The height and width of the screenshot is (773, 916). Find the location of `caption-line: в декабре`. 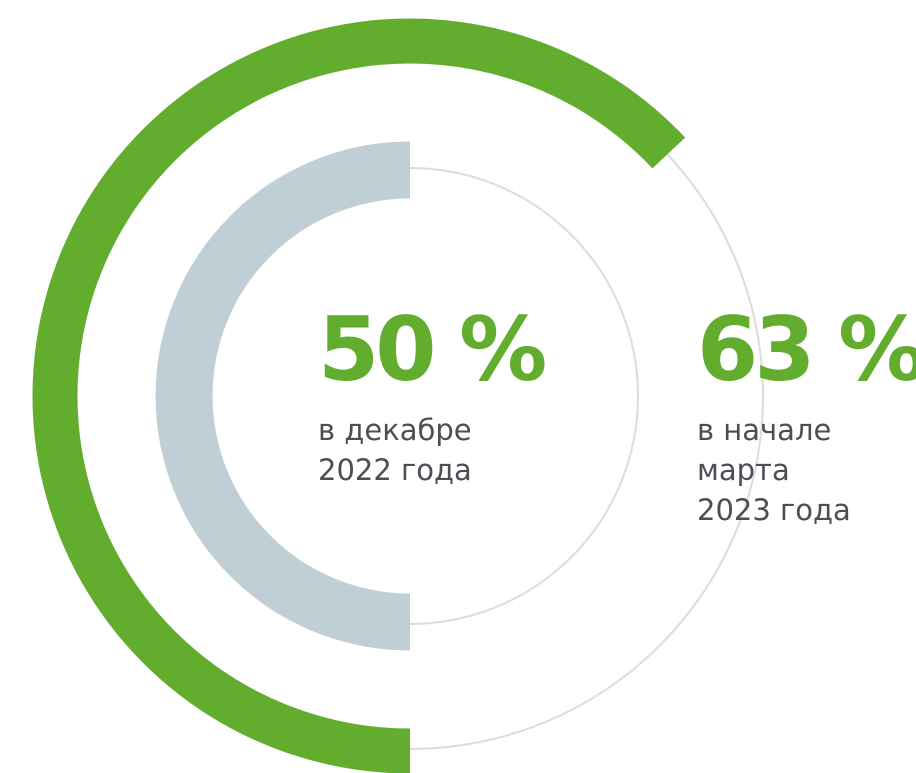

caption-line: в декабре is located at coordinates (395, 430).